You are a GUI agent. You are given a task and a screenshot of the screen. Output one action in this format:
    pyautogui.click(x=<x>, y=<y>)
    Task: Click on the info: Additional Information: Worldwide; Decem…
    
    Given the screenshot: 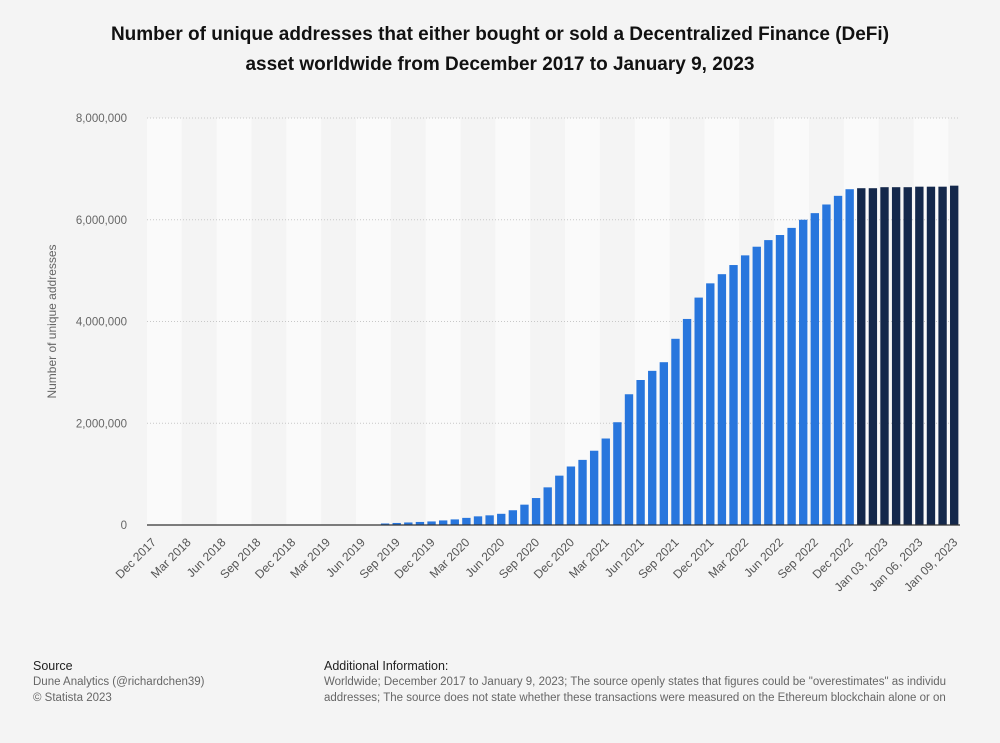 What is the action you would take?
    pyautogui.click(x=662, y=682)
    